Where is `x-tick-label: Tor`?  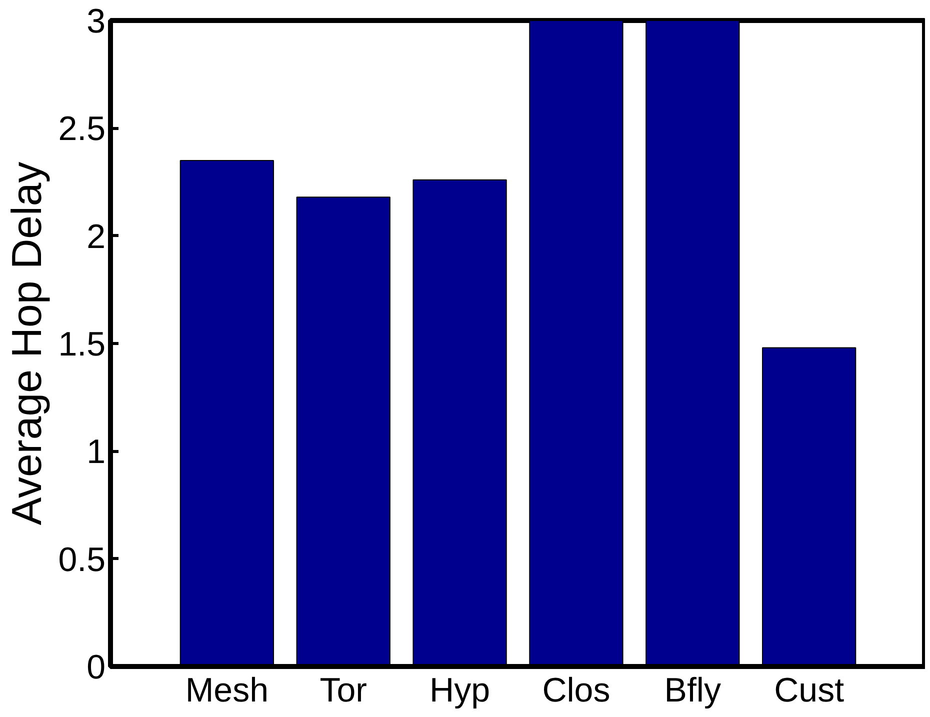
x-tick-label: Tor is located at coordinates (343, 691).